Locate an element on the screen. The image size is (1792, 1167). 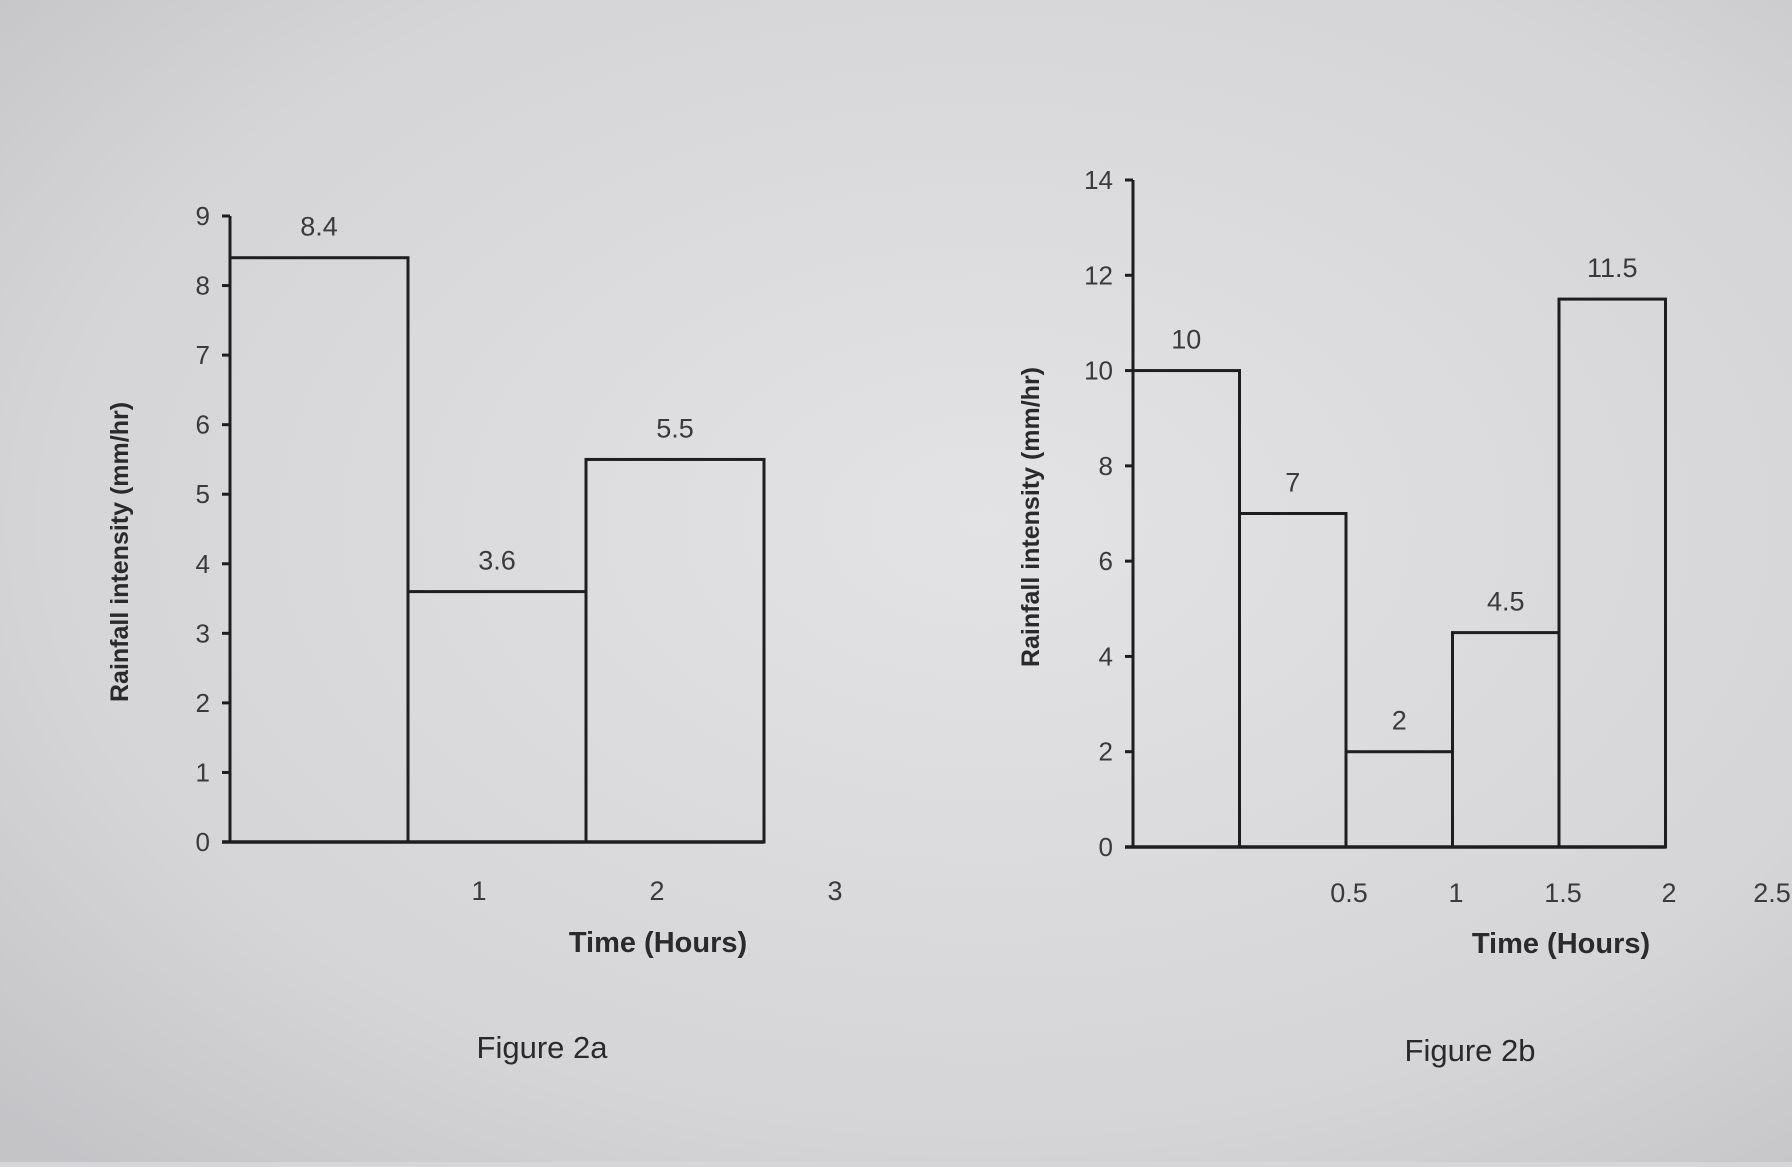
y-tick-label: 9 is located at coordinates (203, 216).